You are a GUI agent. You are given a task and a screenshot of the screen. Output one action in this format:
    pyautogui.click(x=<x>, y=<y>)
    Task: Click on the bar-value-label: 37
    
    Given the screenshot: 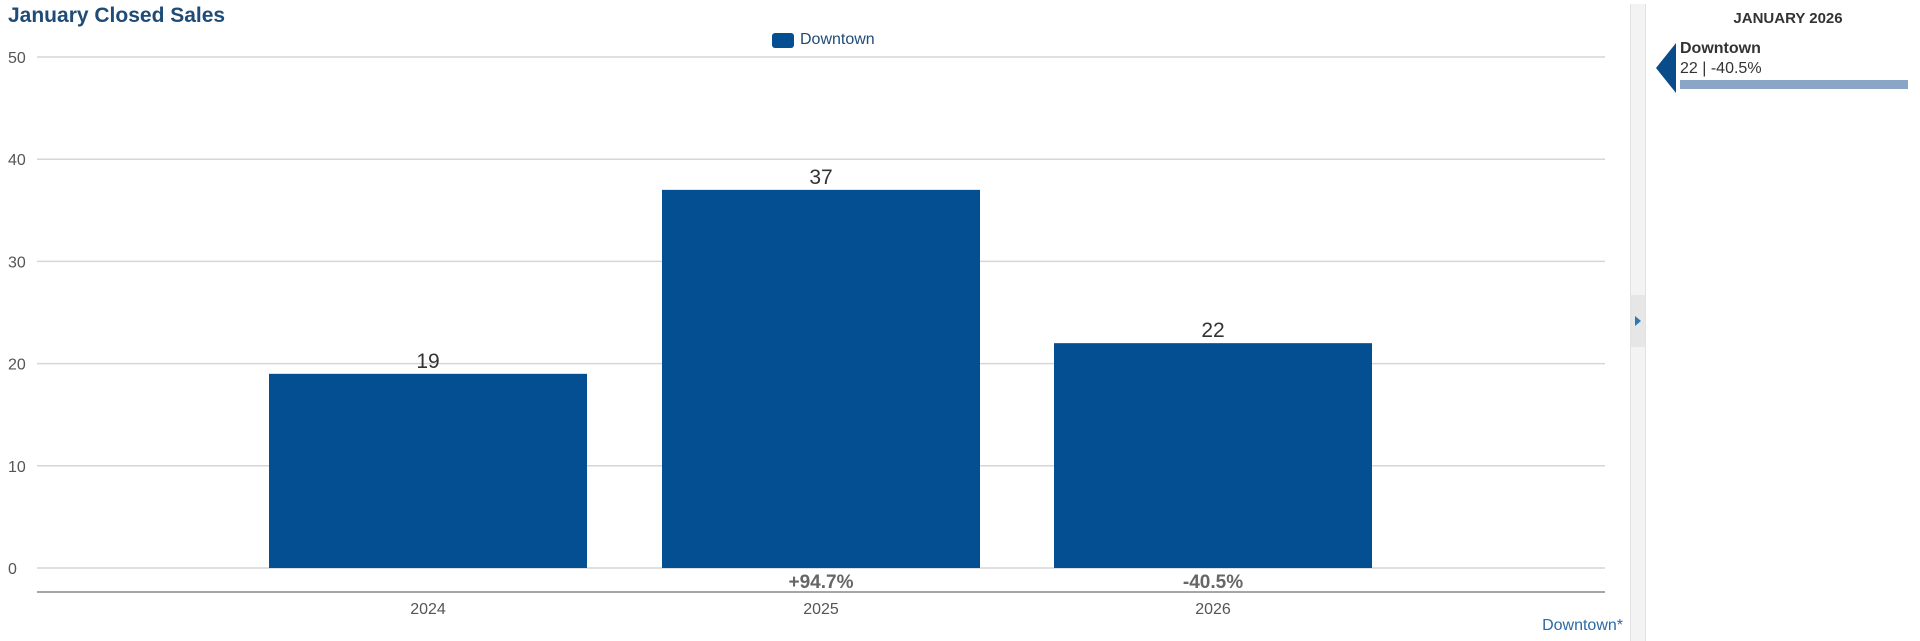 What is the action you would take?
    pyautogui.click(x=820, y=177)
    